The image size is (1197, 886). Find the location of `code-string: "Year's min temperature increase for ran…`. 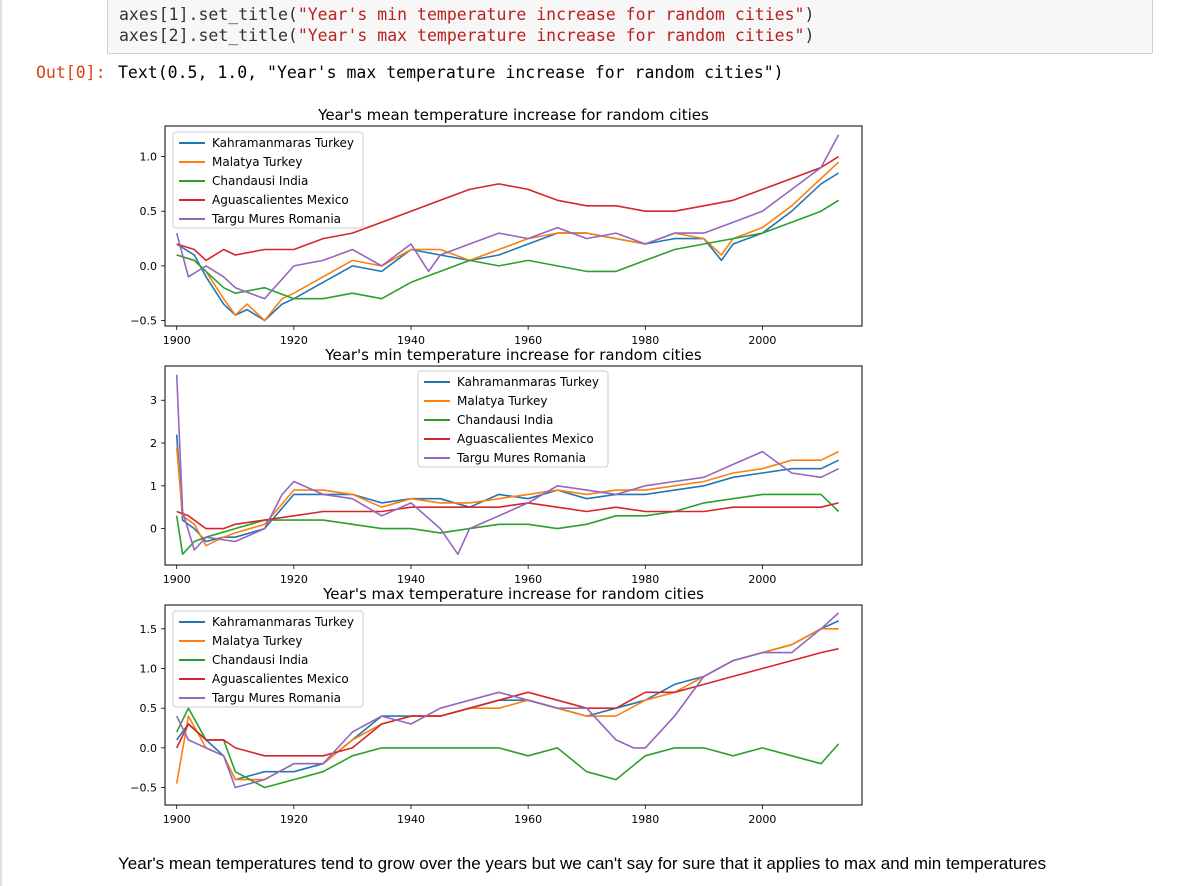

code-string: "Year's min temperature increase for ran… is located at coordinates (551, 14).